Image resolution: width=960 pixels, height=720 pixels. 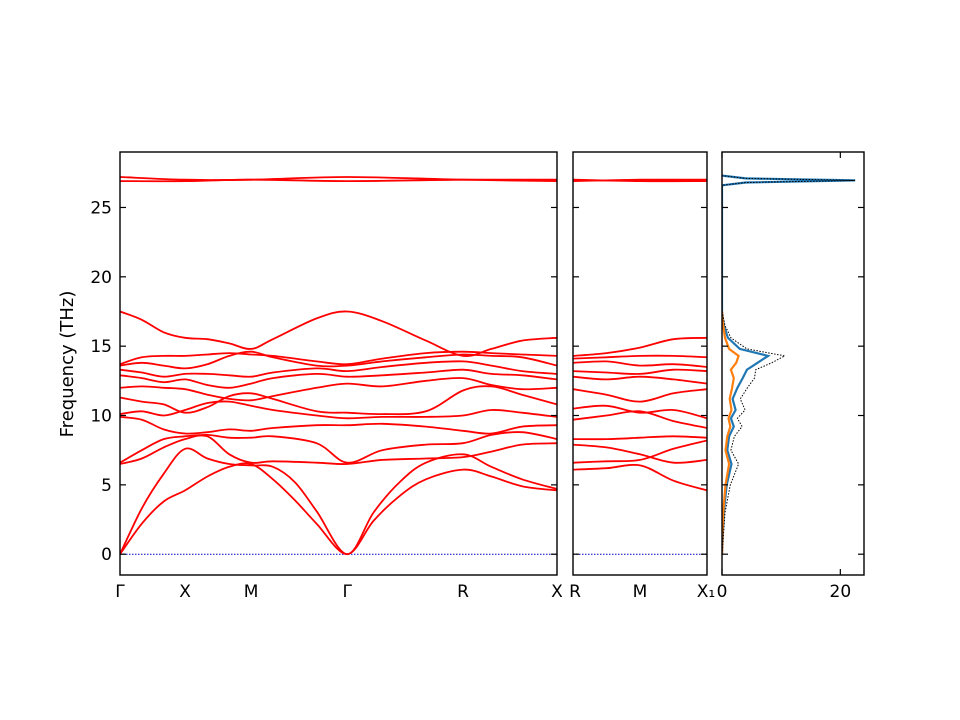 I want to click on x-tick-label: 20, so click(x=841, y=592).